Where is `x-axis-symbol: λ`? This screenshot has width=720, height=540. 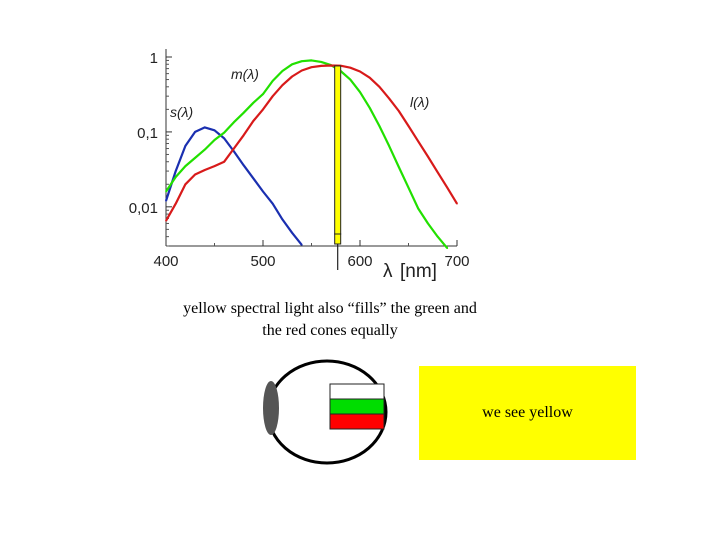
x-axis-symbol: λ is located at coordinates (388, 271).